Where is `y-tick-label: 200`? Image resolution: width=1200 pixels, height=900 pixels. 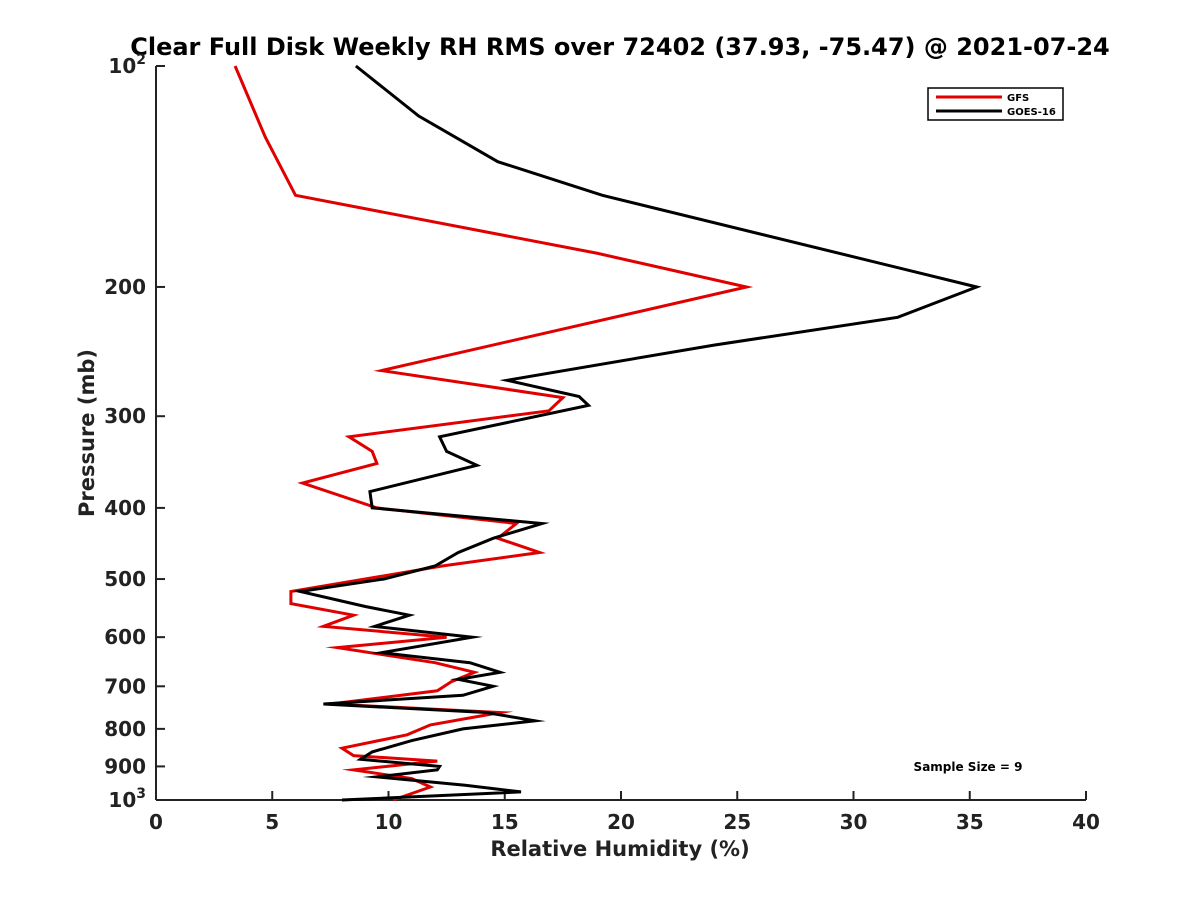 y-tick-label: 200 is located at coordinates (125, 287).